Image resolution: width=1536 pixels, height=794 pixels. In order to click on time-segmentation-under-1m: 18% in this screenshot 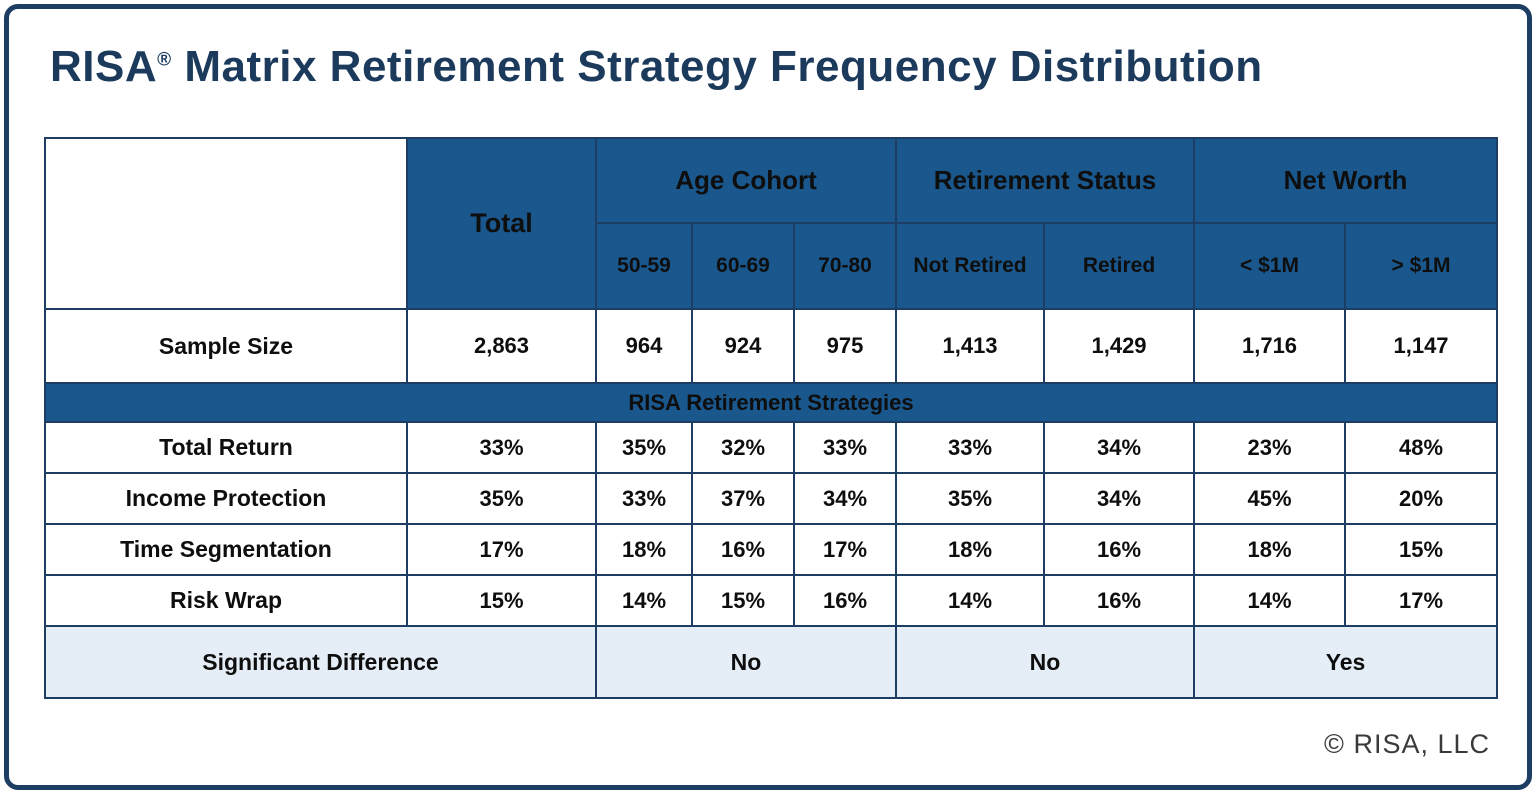, I will do `click(1270, 549)`.